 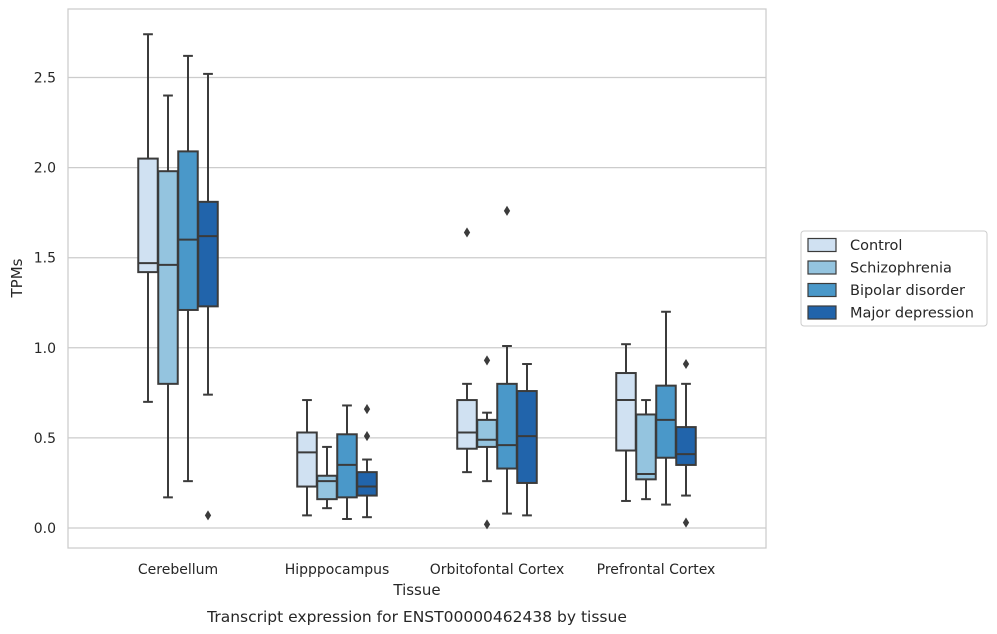 What do you see at coordinates (45, 259) in the screenshot?
I see `y-tick-label: 1.5` at bounding box center [45, 259].